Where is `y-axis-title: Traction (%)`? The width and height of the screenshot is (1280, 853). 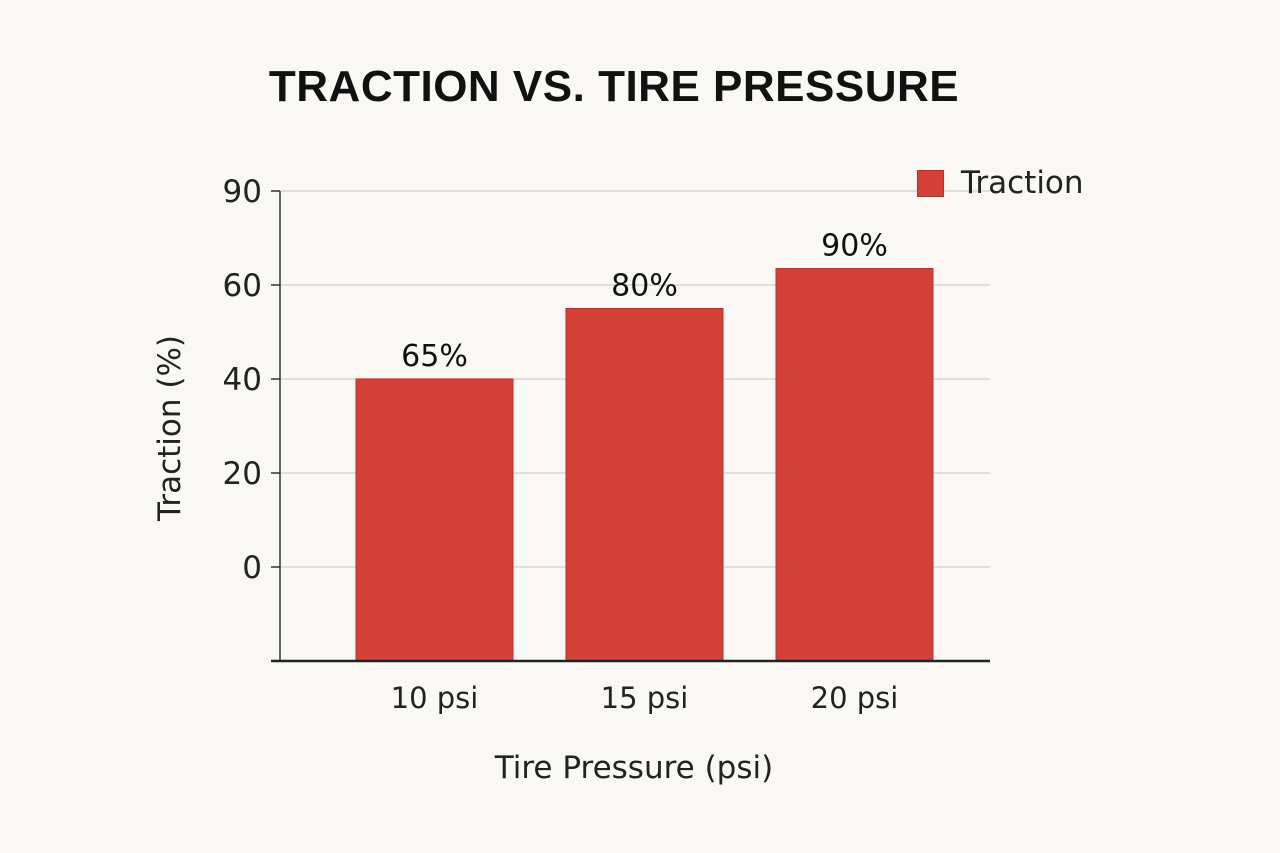 y-axis-title: Traction (%) is located at coordinates (170, 428).